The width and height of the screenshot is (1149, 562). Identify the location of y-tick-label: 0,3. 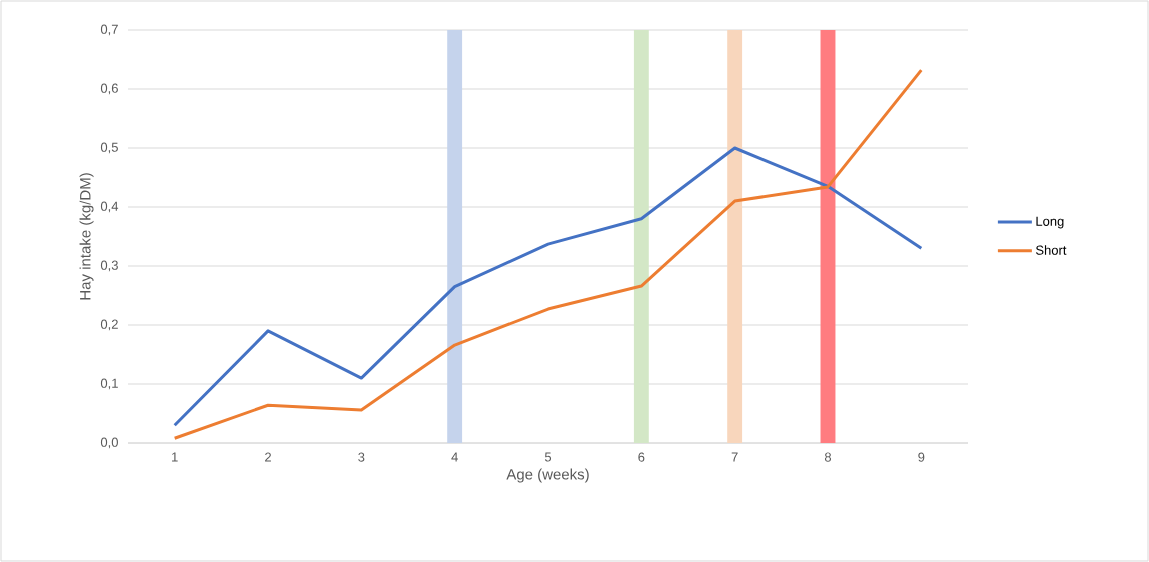
(109, 266).